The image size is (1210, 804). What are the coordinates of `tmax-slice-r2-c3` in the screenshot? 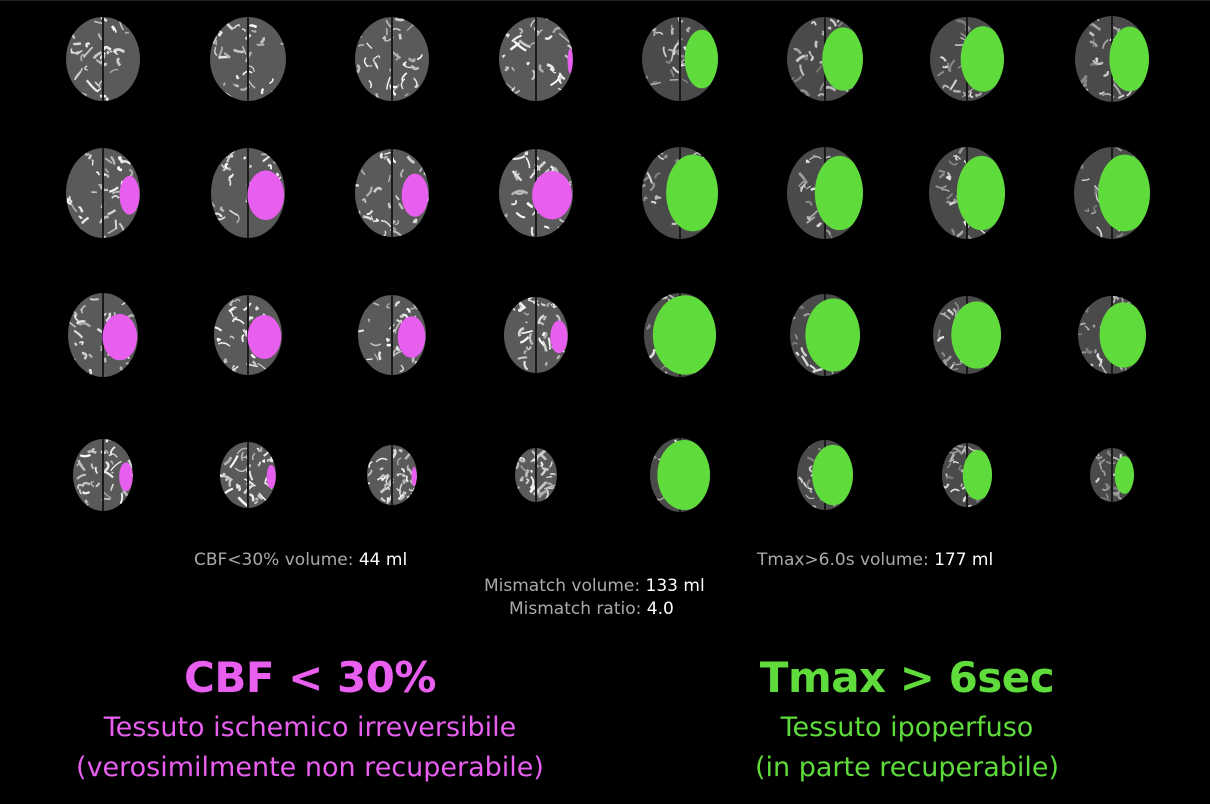 It's located at (967, 193).